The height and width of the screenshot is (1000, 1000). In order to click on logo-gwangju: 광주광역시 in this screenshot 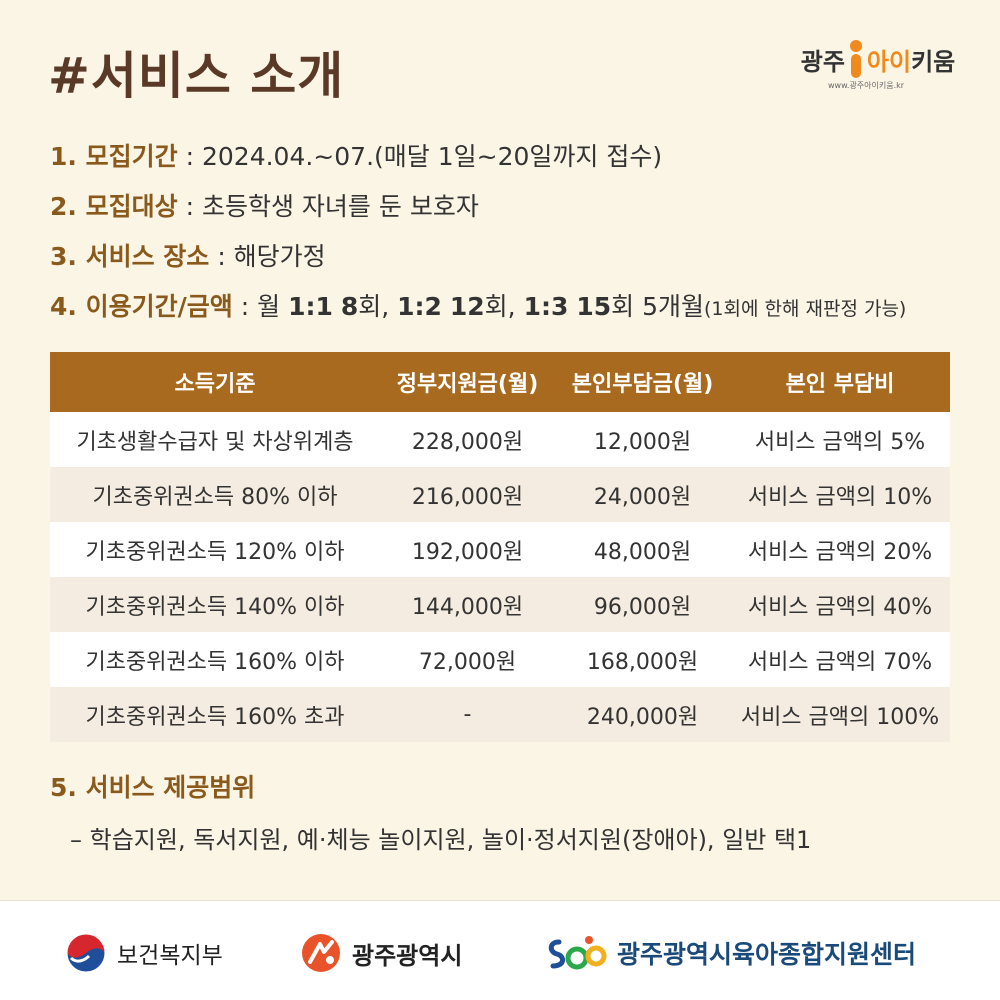, I will do `click(381, 953)`.